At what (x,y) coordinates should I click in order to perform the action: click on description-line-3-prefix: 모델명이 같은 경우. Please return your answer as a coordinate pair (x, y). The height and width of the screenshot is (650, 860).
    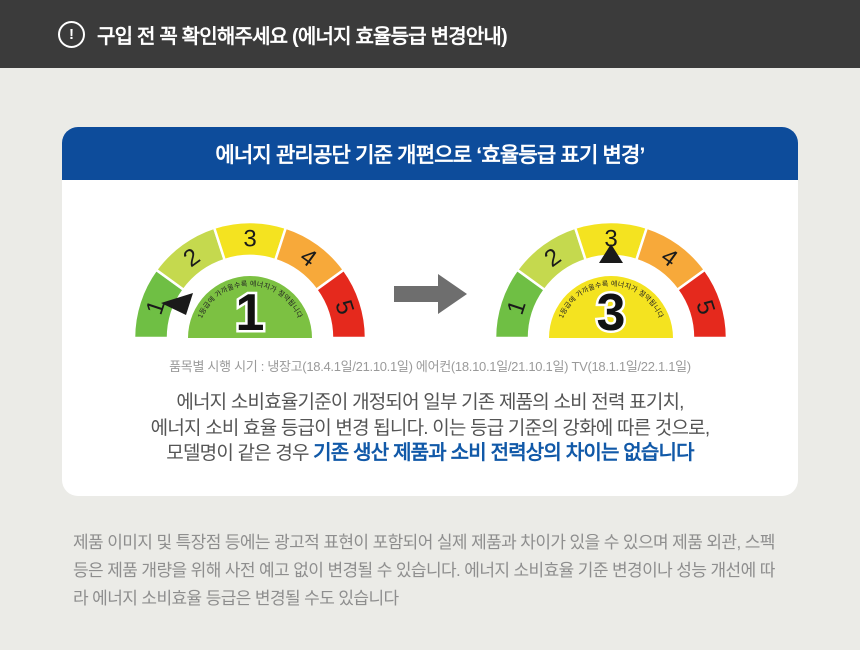
    Looking at the image, I should click on (240, 453).